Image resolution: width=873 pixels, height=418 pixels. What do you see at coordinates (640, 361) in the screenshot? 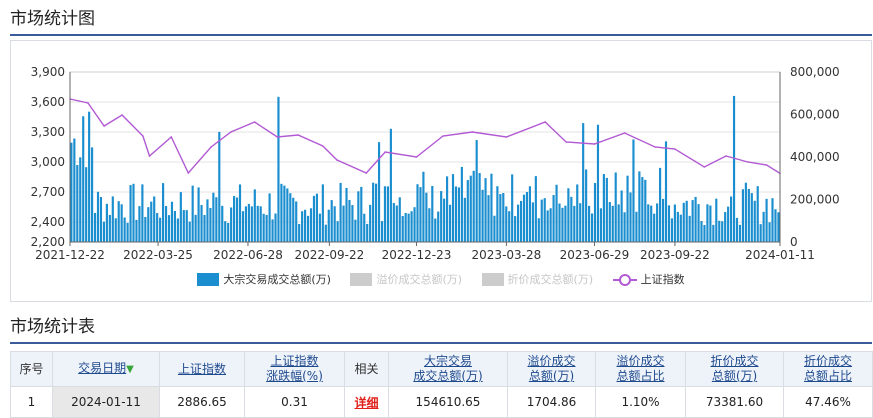
I see `th-premium-ratio-line1: 溢价成交` at bounding box center [640, 361].